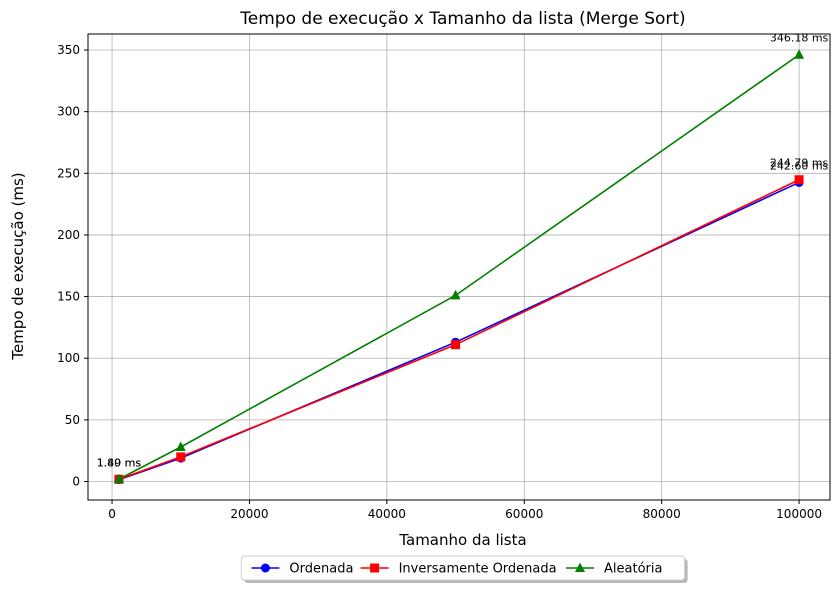  What do you see at coordinates (68, 50) in the screenshot?
I see `y-tick-label: 350` at bounding box center [68, 50].